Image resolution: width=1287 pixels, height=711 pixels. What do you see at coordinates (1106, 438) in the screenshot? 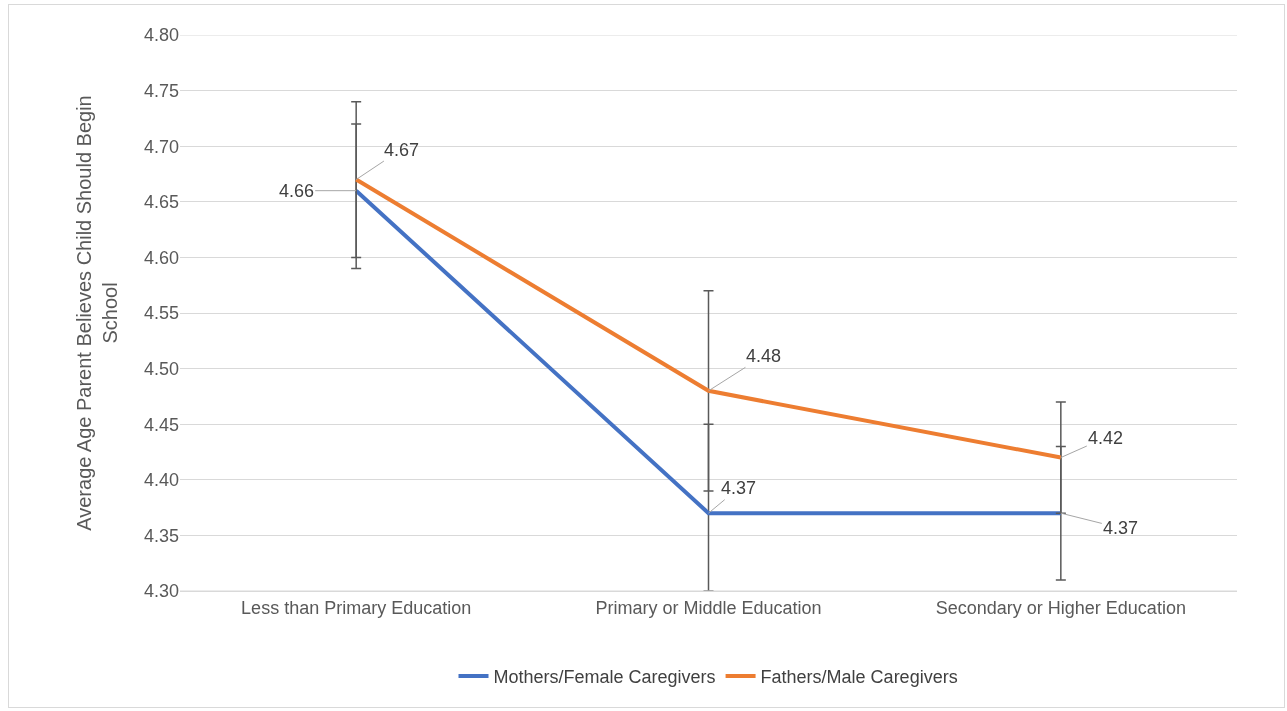
I see `data-label: 4.42` at bounding box center [1106, 438].